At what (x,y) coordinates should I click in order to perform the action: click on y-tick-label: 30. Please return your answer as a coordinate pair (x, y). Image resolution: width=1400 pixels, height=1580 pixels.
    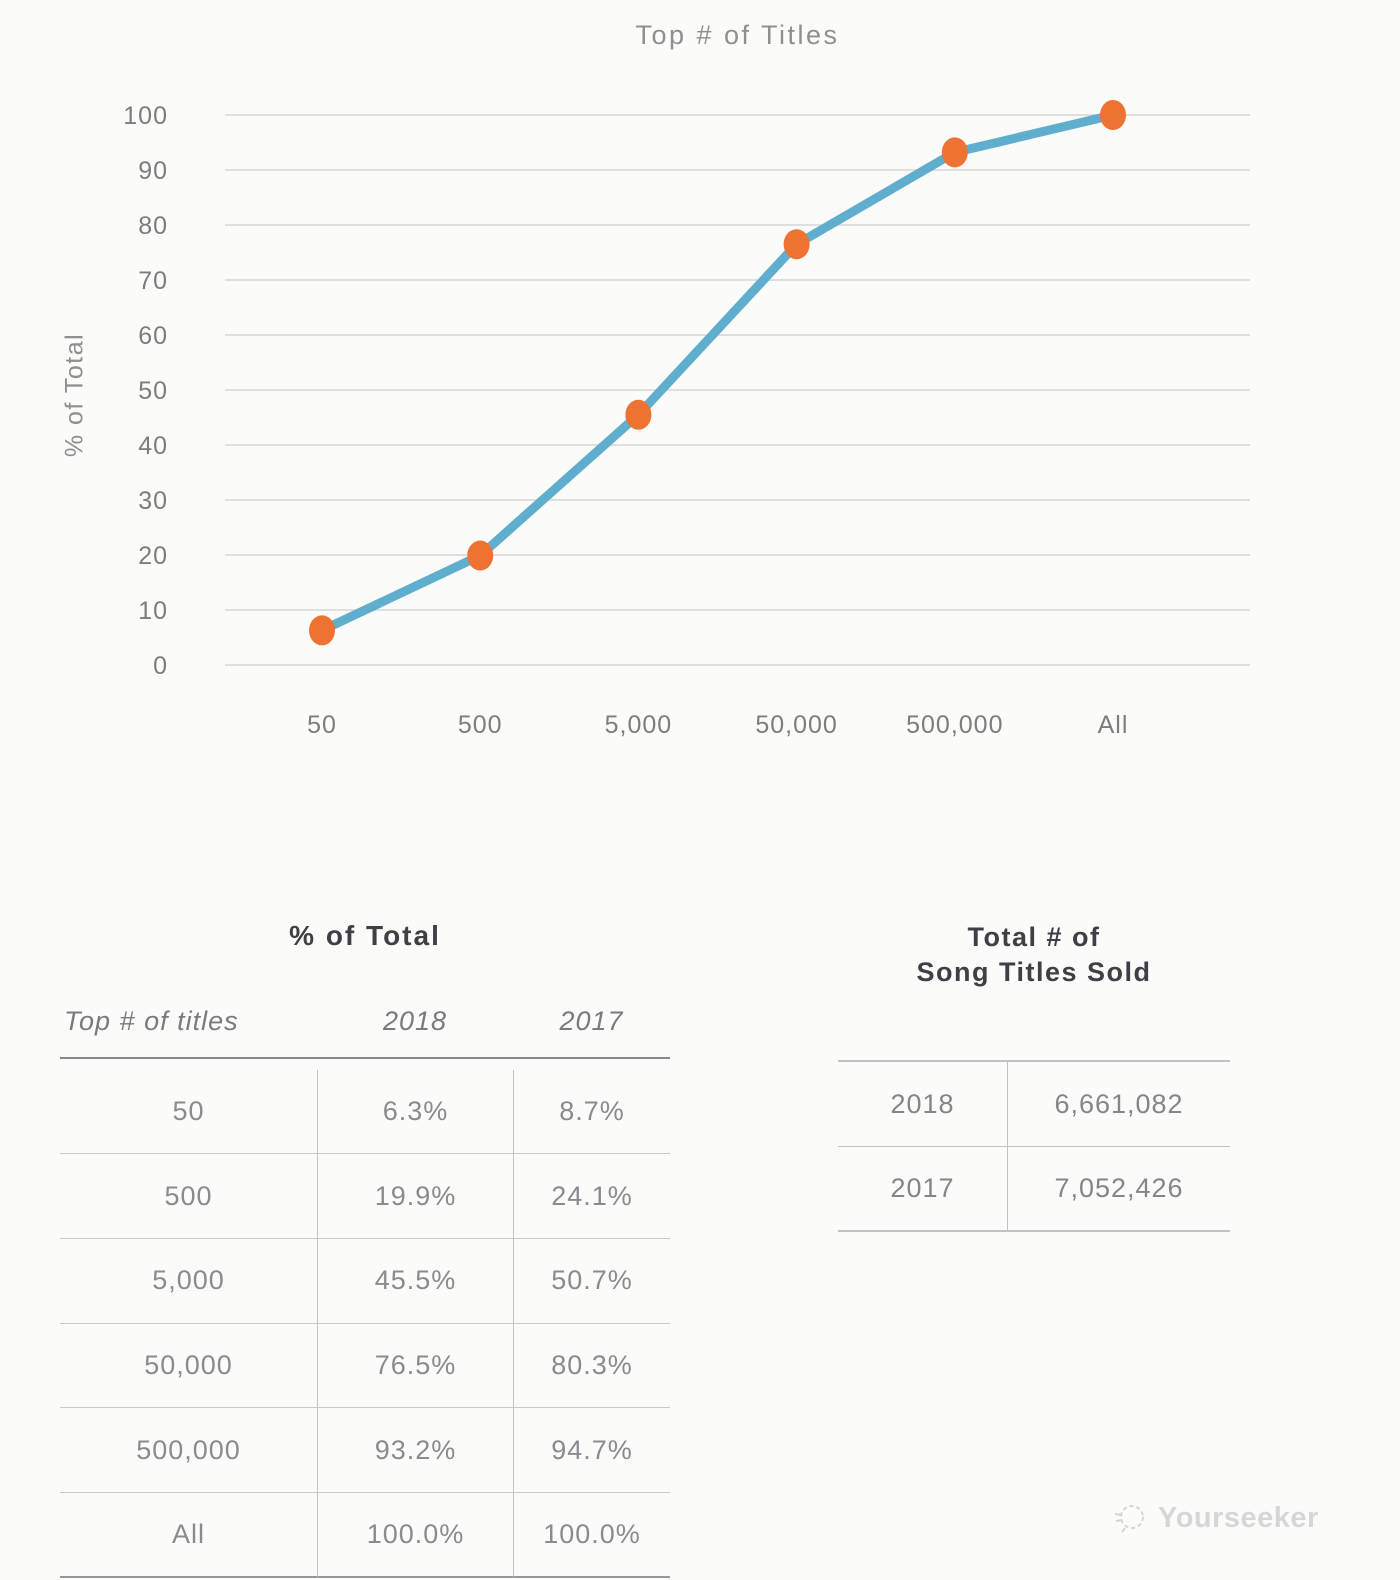
    Looking at the image, I should click on (153, 501).